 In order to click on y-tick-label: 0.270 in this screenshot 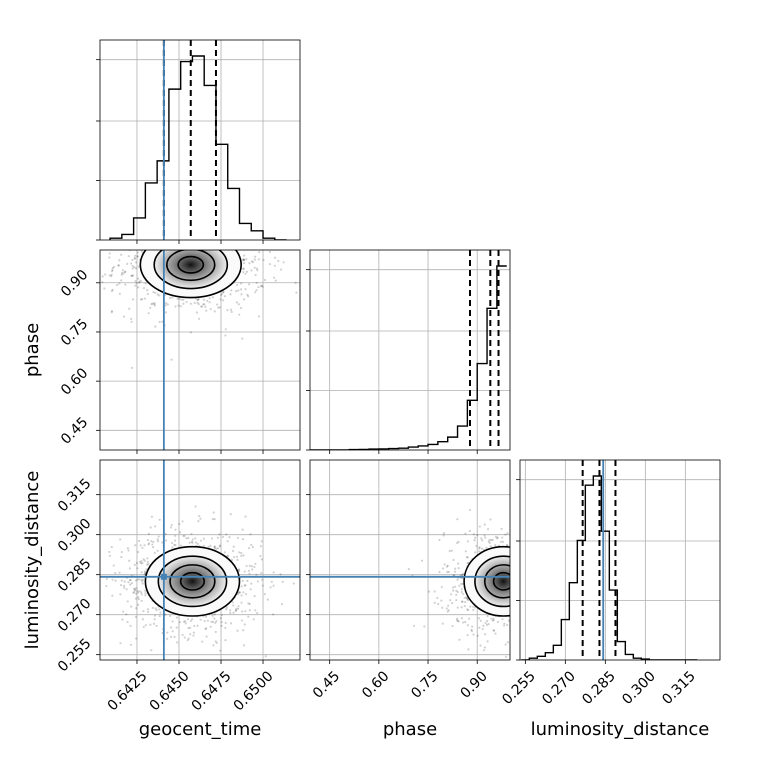, I will do `click(75, 616)`.